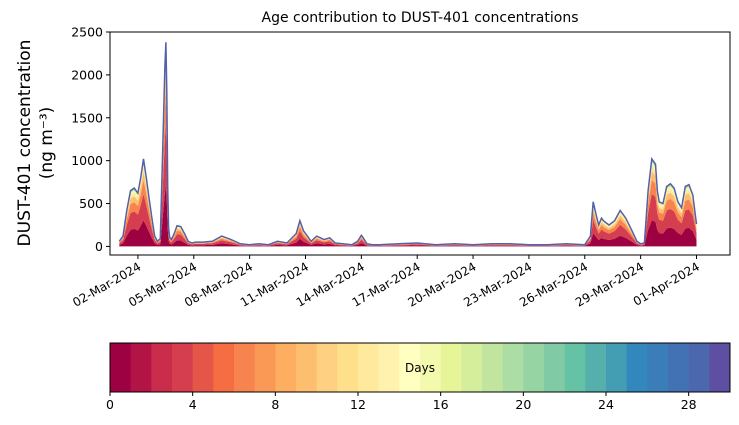 The height and width of the screenshot is (425, 739). What do you see at coordinates (689, 404) in the screenshot?
I see `colorbar-tick-label: 28` at bounding box center [689, 404].